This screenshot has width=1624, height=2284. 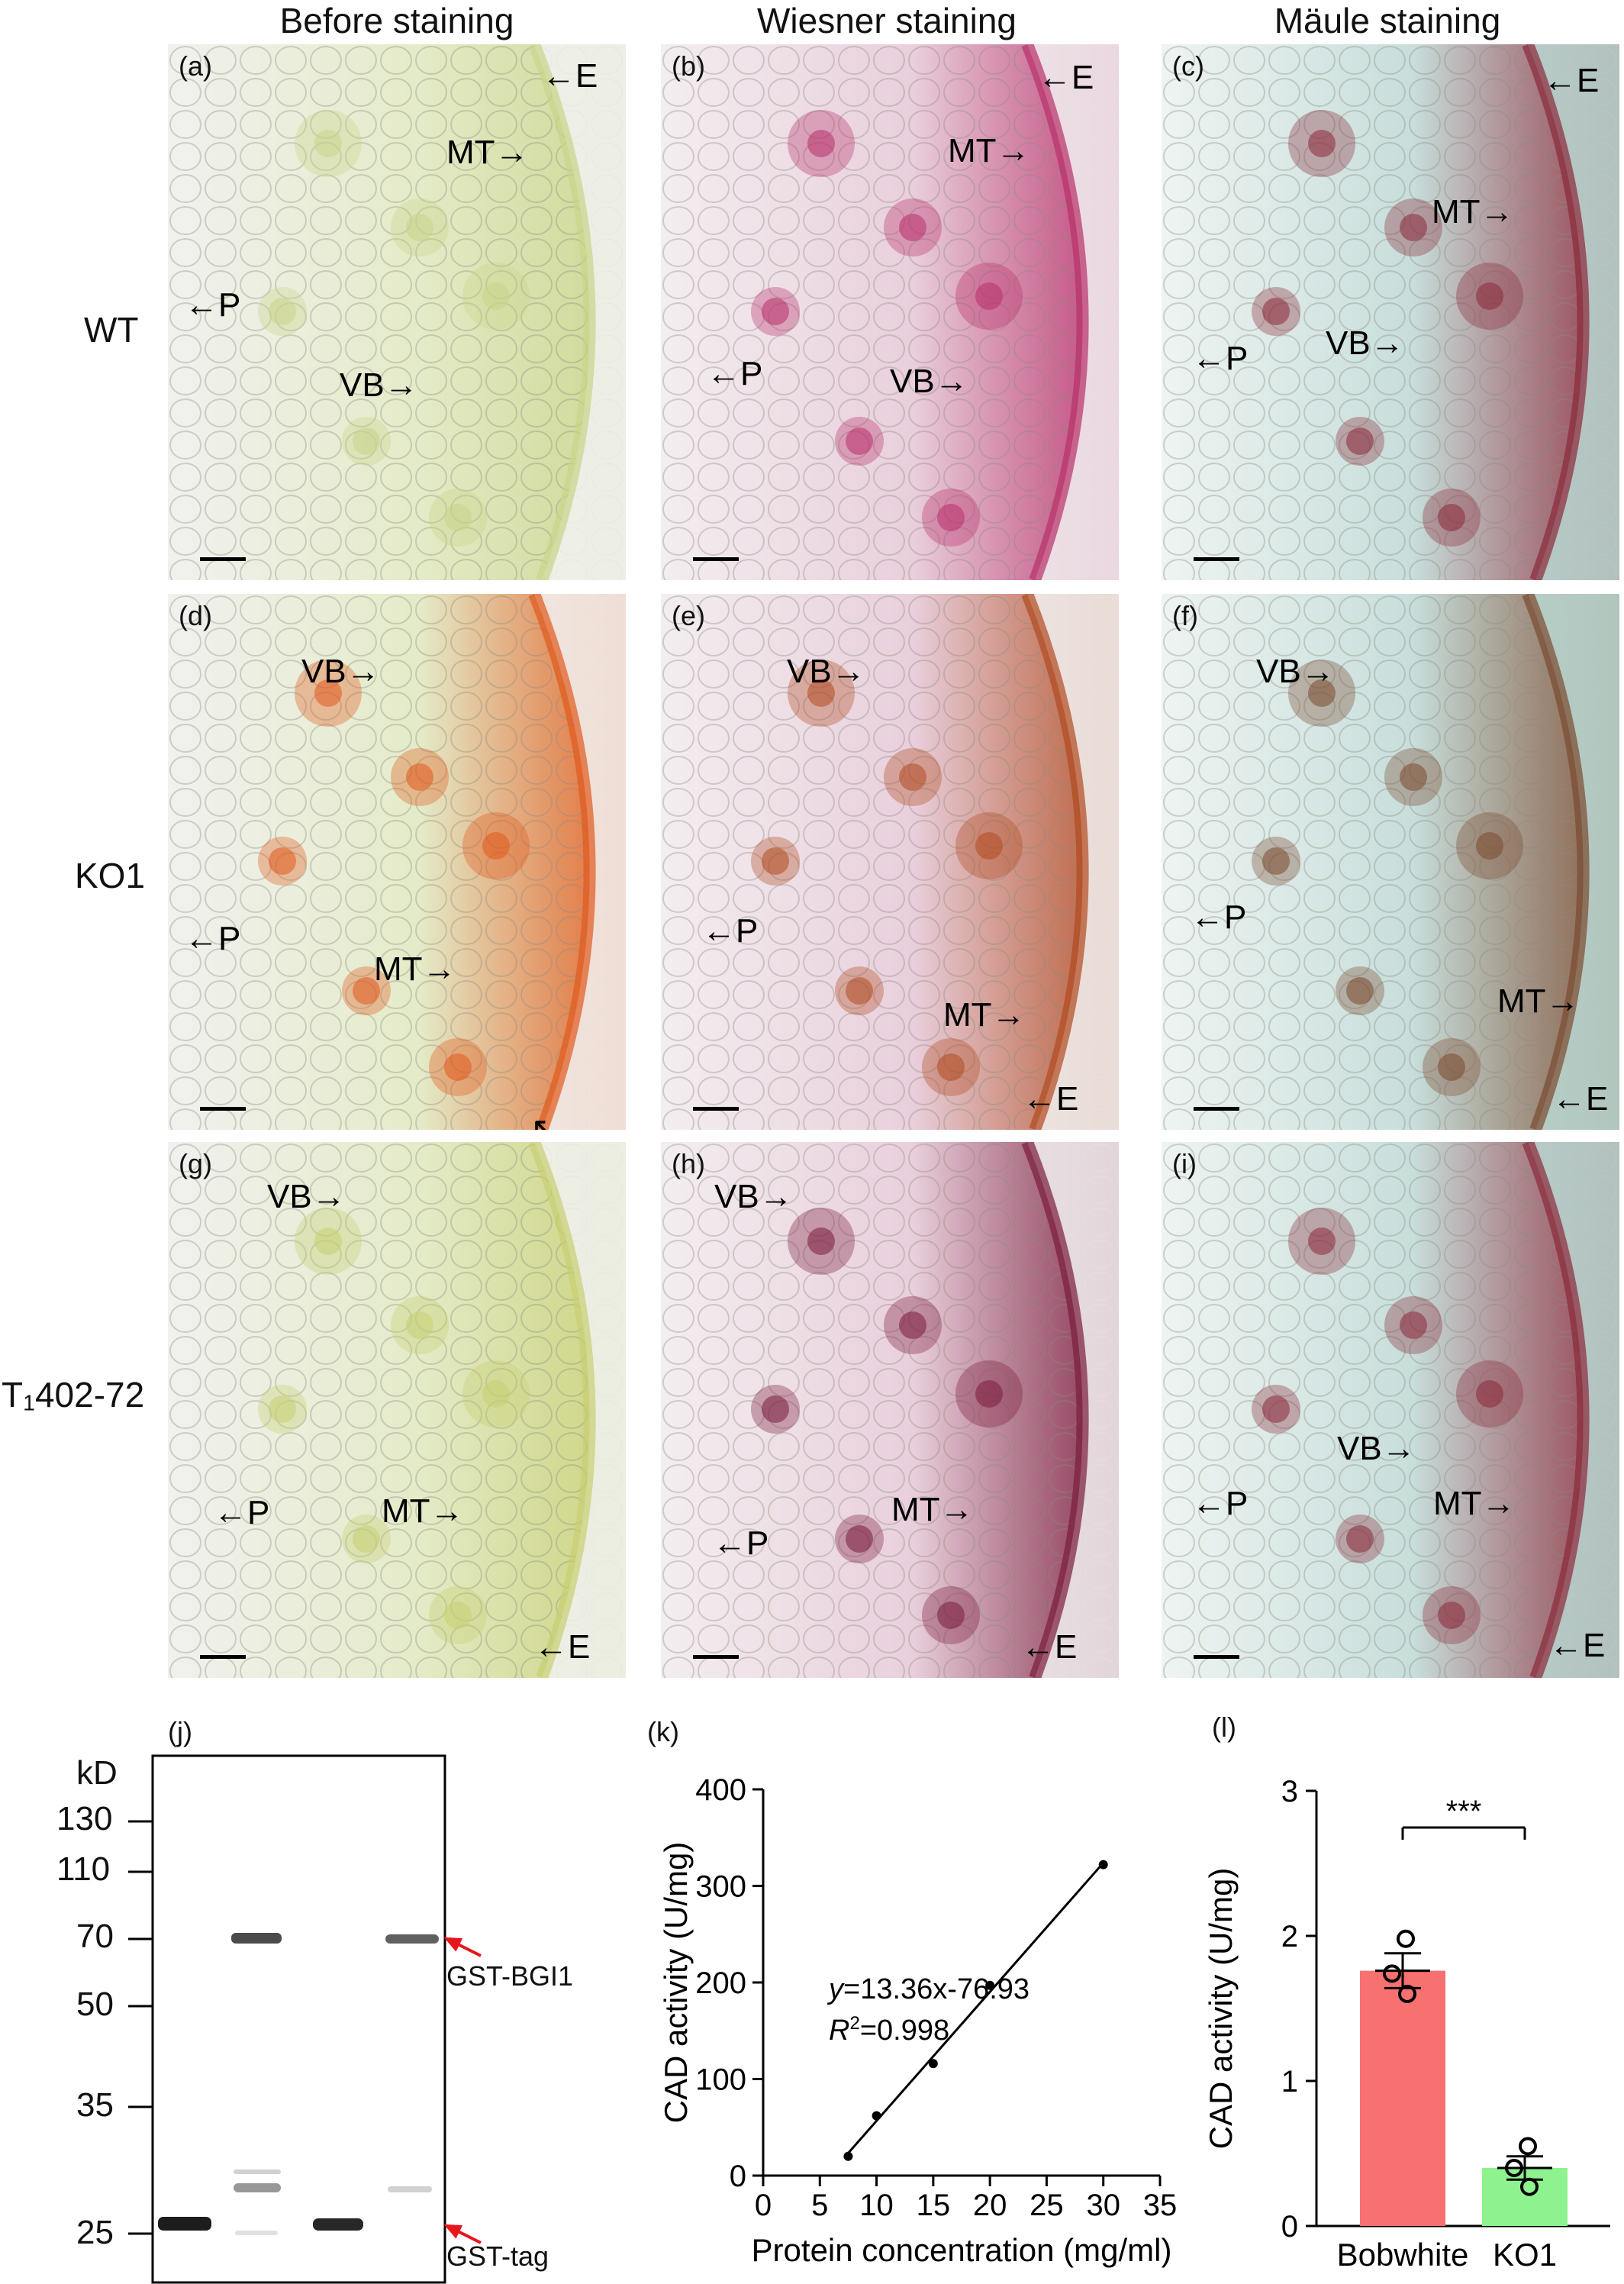 What do you see at coordinates (544, 1121) in the screenshot?
I see `annotation-e-d: ↖E` at bounding box center [544, 1121].